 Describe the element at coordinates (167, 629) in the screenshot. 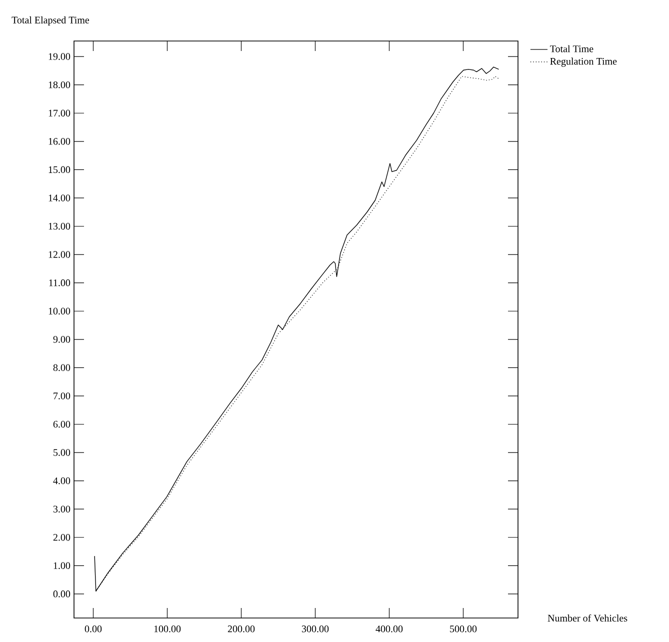

I see `x-tick-label: 100.00` at that location.